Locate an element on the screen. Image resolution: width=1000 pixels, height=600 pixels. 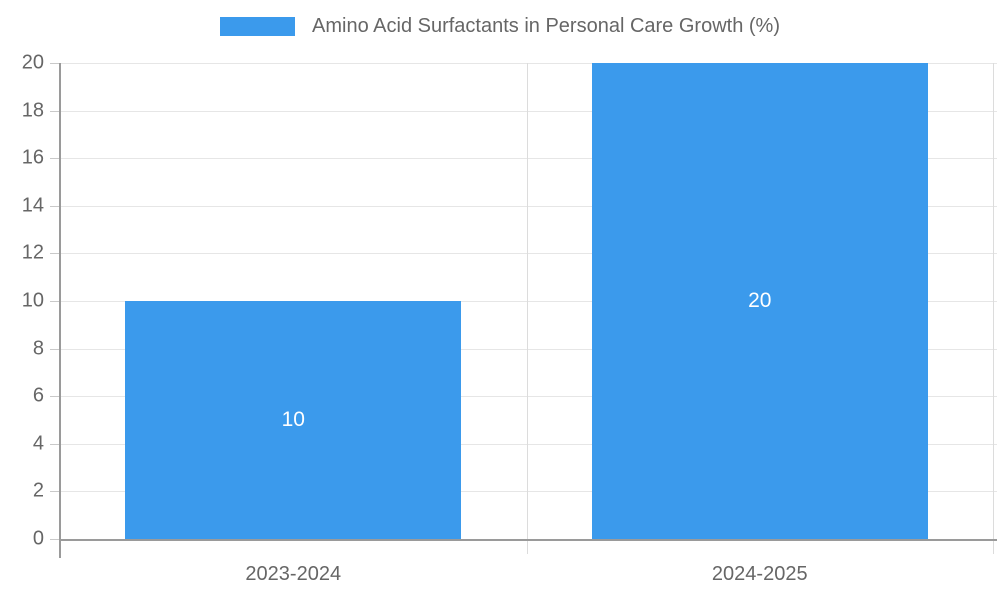
x-category-label: 2024-2025 is located at coordinates (759, 574).